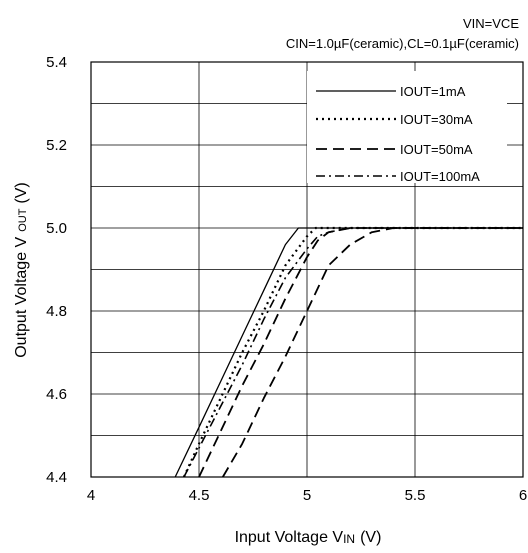  I want to click on annotation-capacitors: CIN=1.0µF(ceramic),CL=0.1µF(ceramic), so click(402, 43).